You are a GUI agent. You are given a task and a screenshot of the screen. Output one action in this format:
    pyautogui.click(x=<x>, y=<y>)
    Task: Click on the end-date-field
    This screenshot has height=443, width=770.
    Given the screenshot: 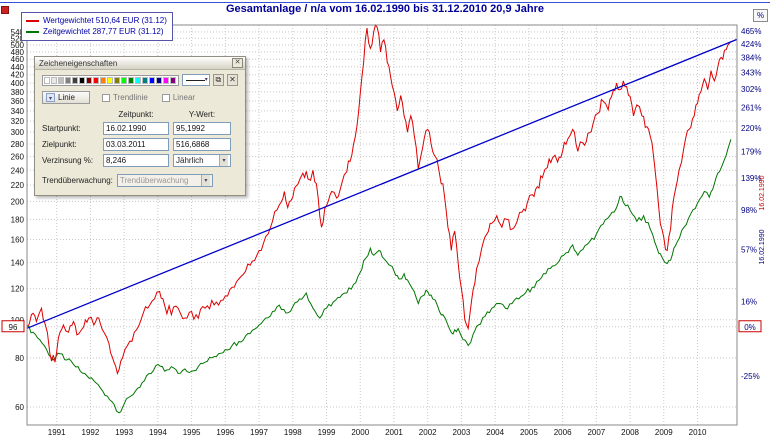 What is the action you would take?
    pyautogui.click(x=136, y=144)
    